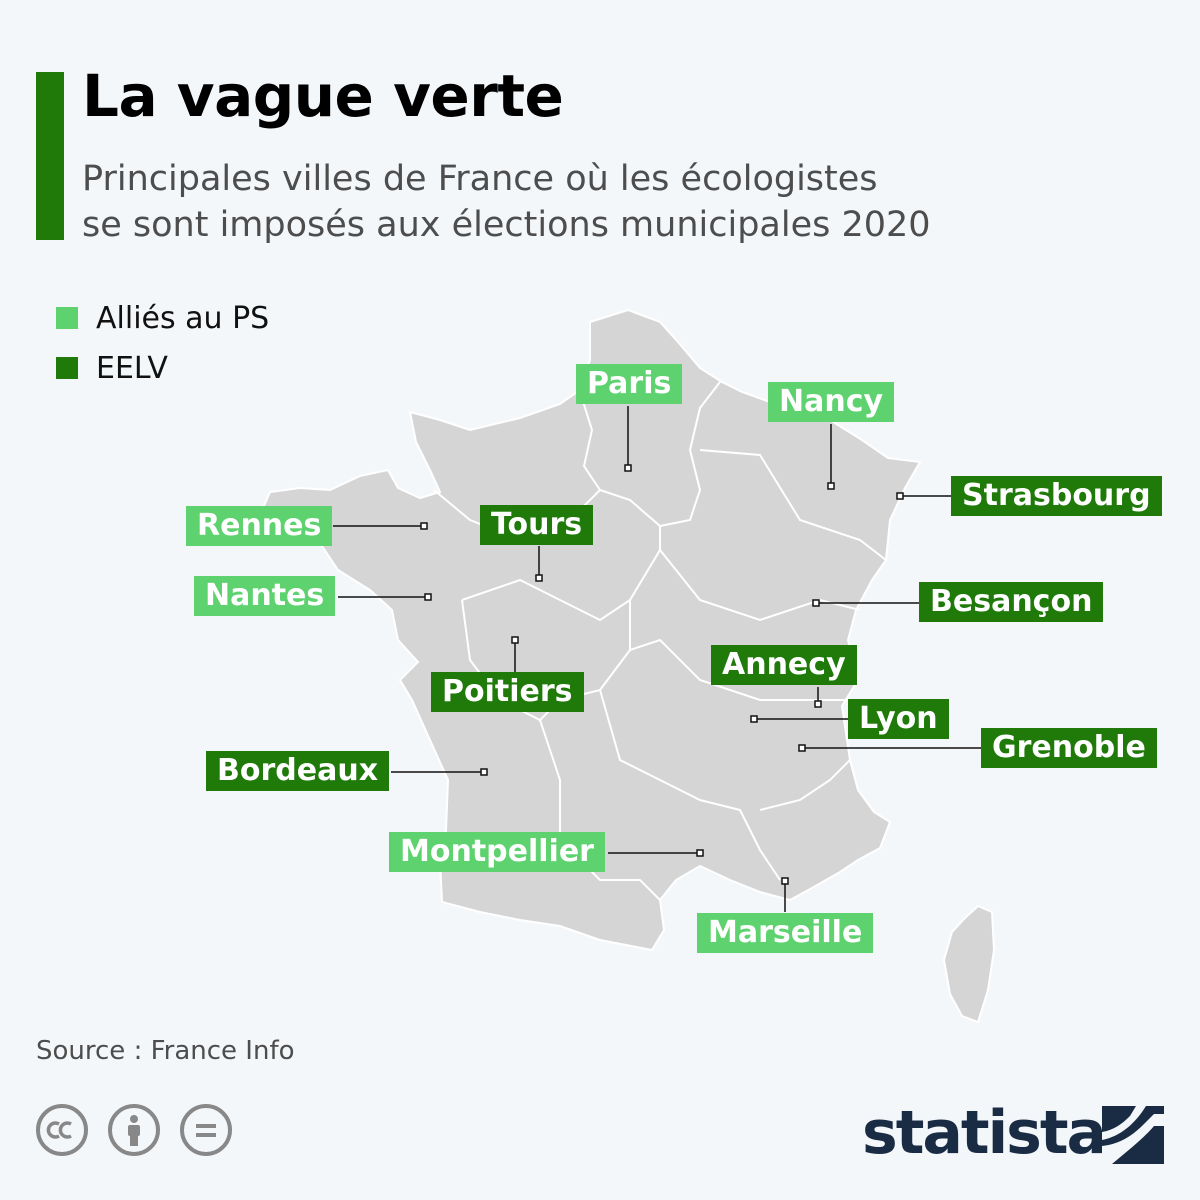 The width and height of the screenshot is (1200, 1200). I want to click on legend-label-eelv: EELV, so click(132, 368).